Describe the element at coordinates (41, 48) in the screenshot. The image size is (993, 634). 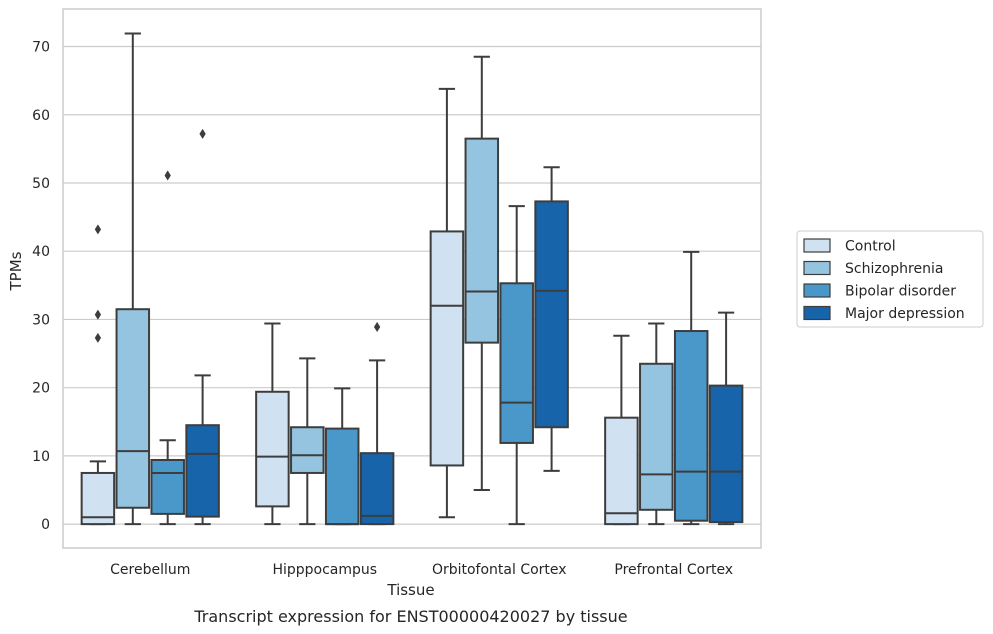
I see `y-tick-label: 70` at that location.